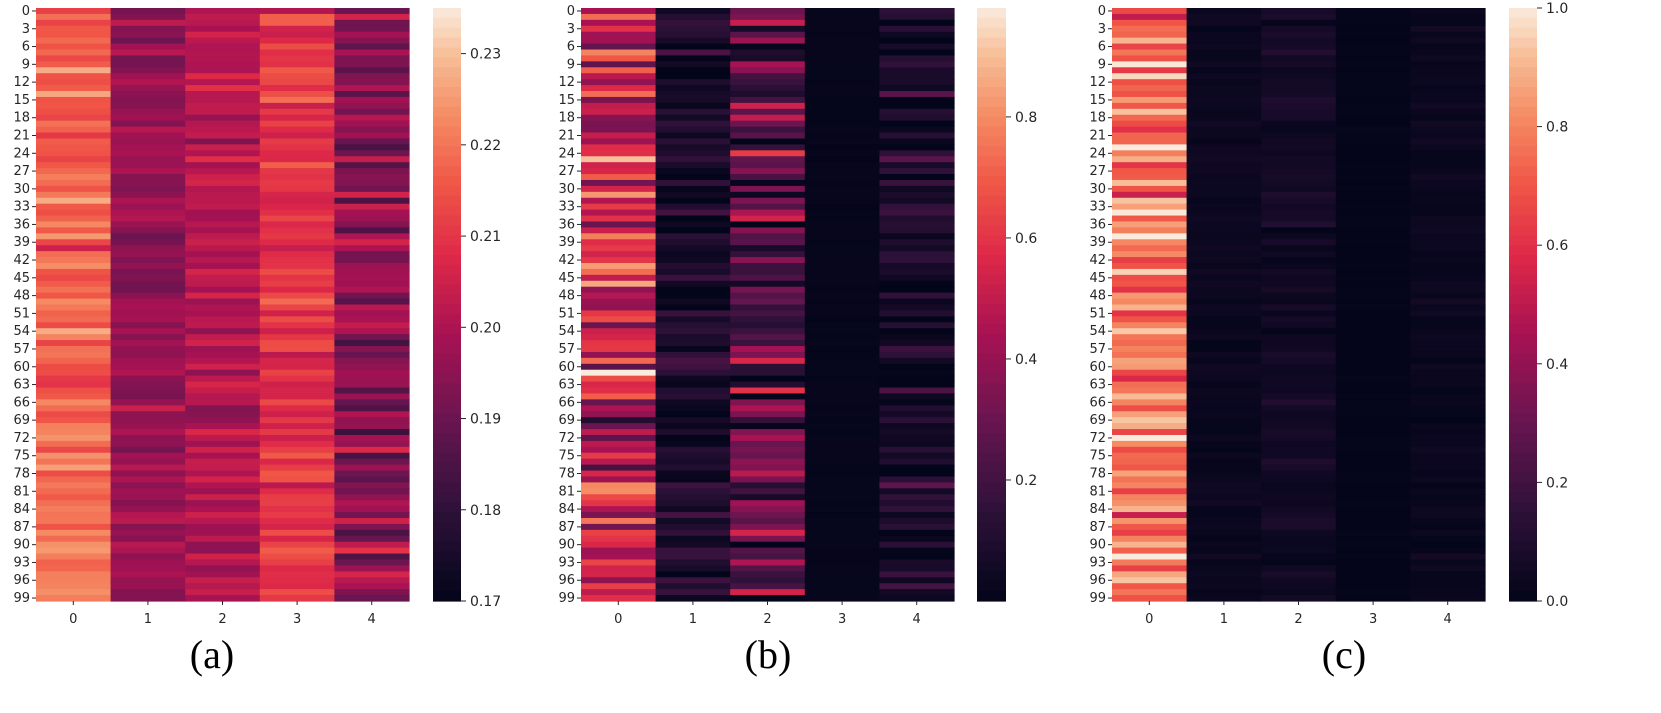 This screenshot has width=1661, height=713. What do you see at coordinates (21, 509) in the screenshot?
I see `y-tick-label: 84` at bounding box center [21, 509].